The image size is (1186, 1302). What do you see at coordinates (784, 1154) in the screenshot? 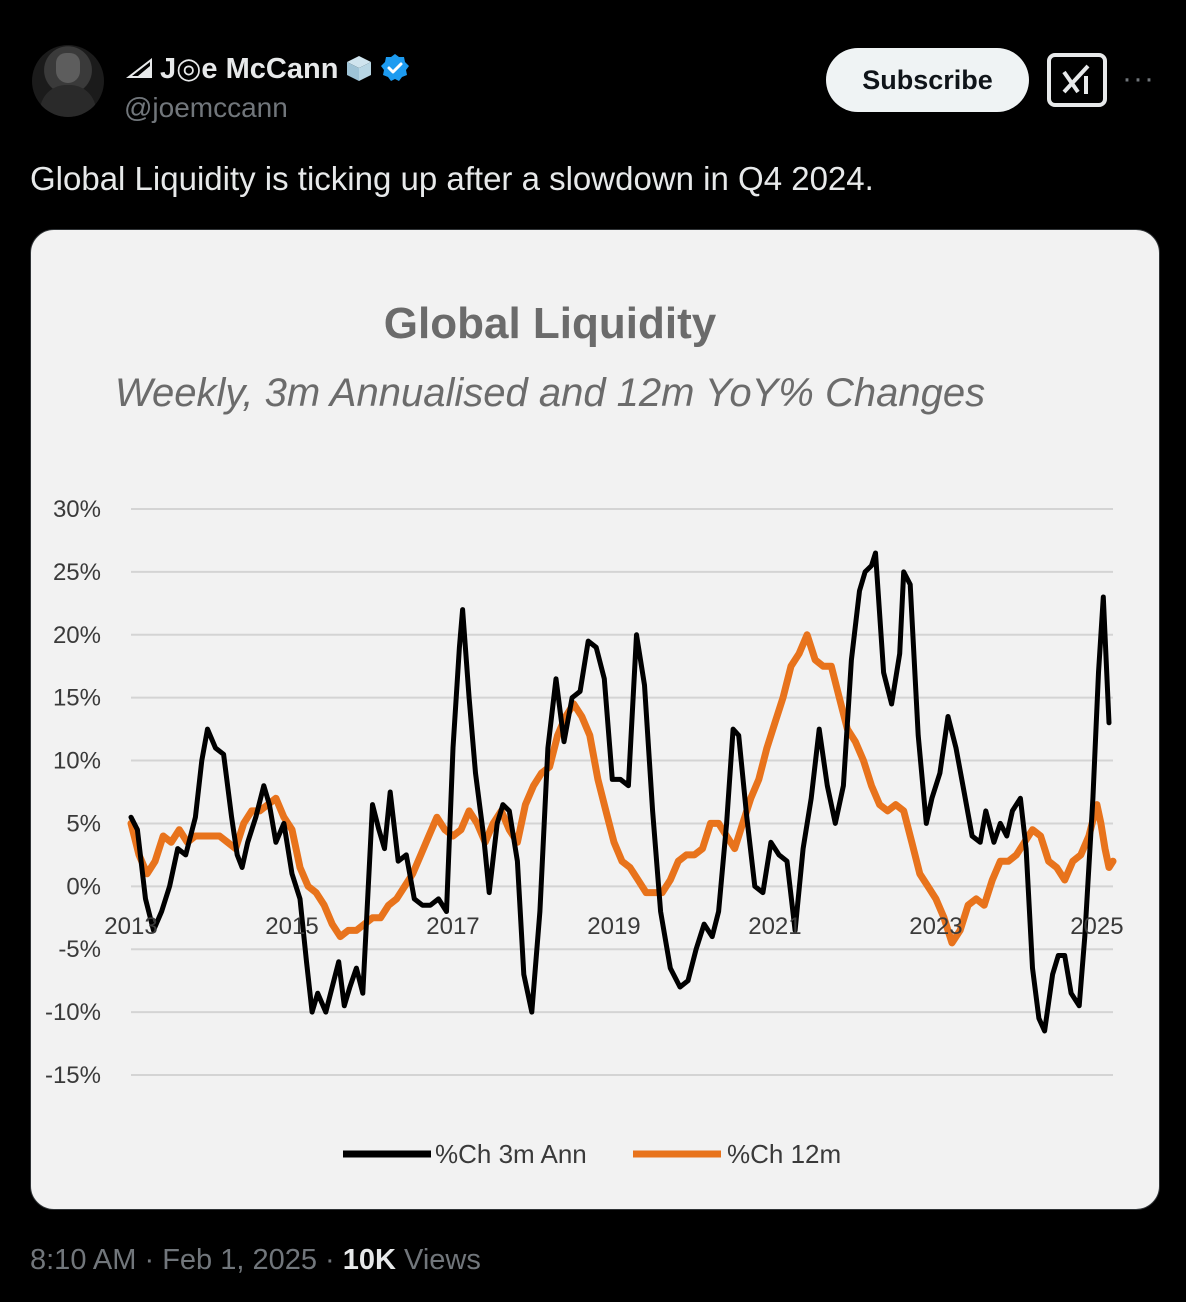
I see `legend-label: %Ch 12m` at bounding box center [784, 1154].